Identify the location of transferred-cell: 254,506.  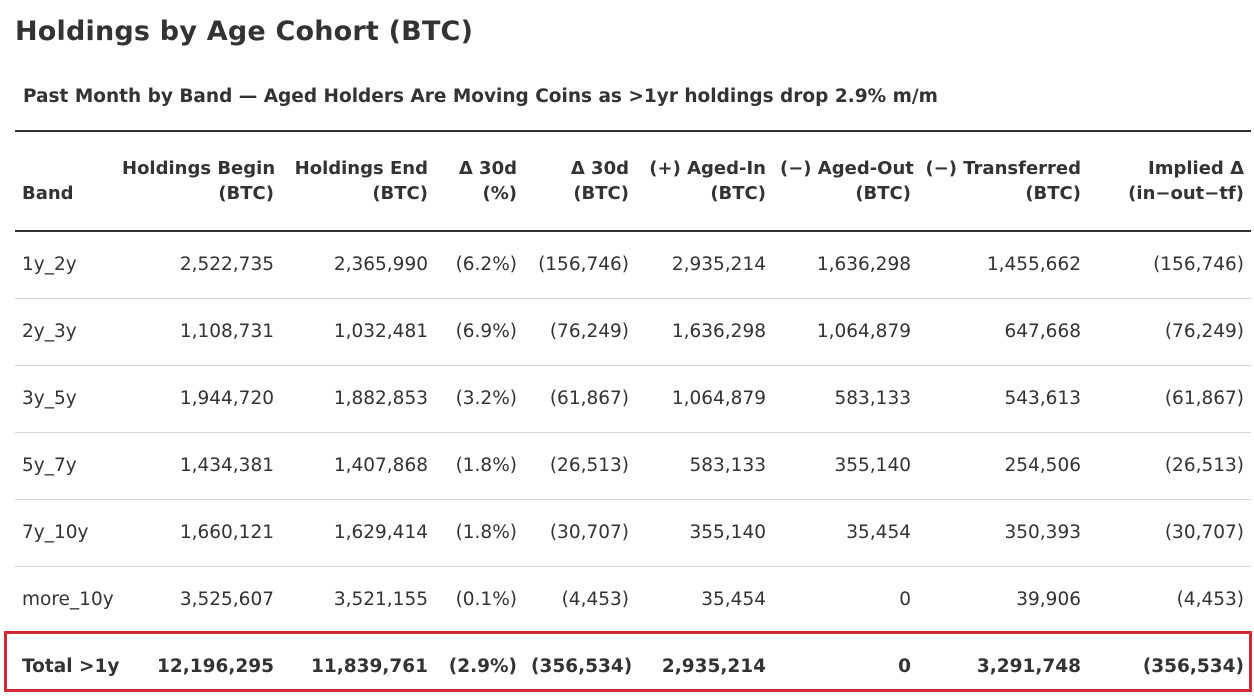
(1042, 465).